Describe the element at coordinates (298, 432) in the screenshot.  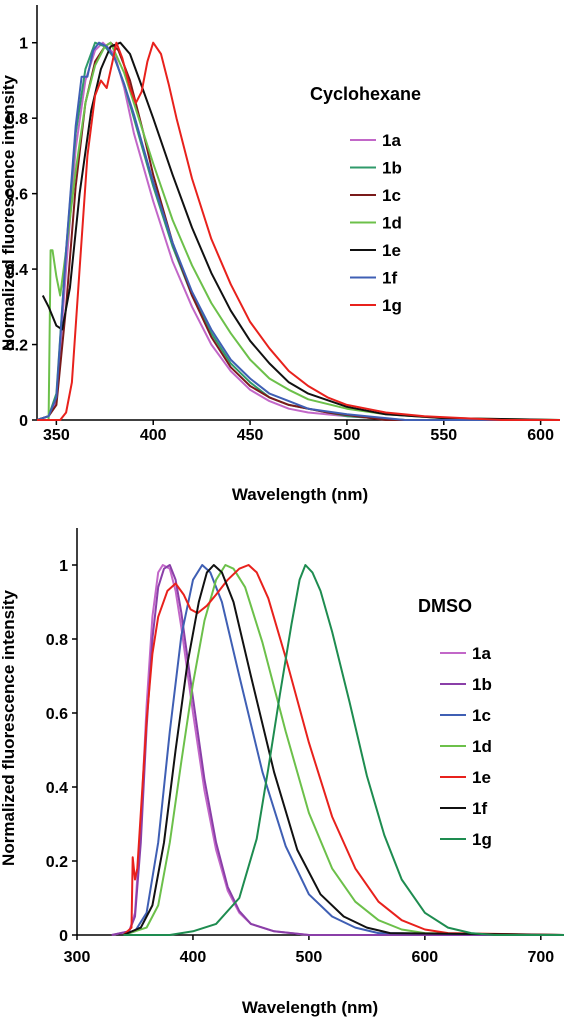
I see `x-ticks: 350 400 450 500 550 600` at that location.